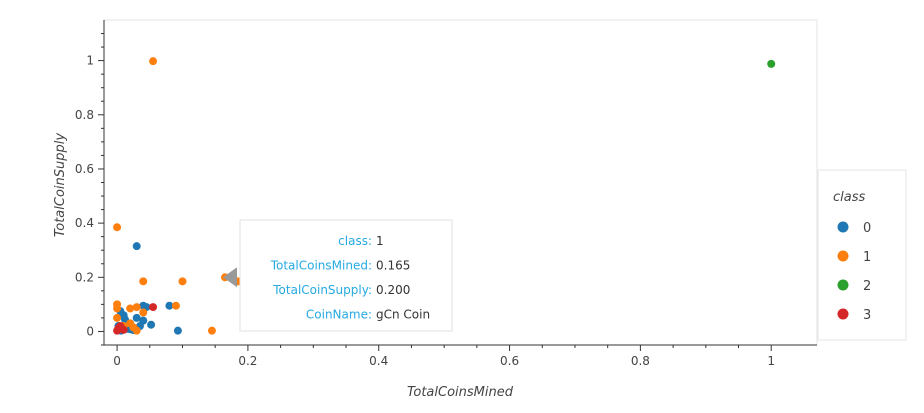 The image size is (924, 413). I want to click on tooltip-key: CoinName:, so click(339, 315).